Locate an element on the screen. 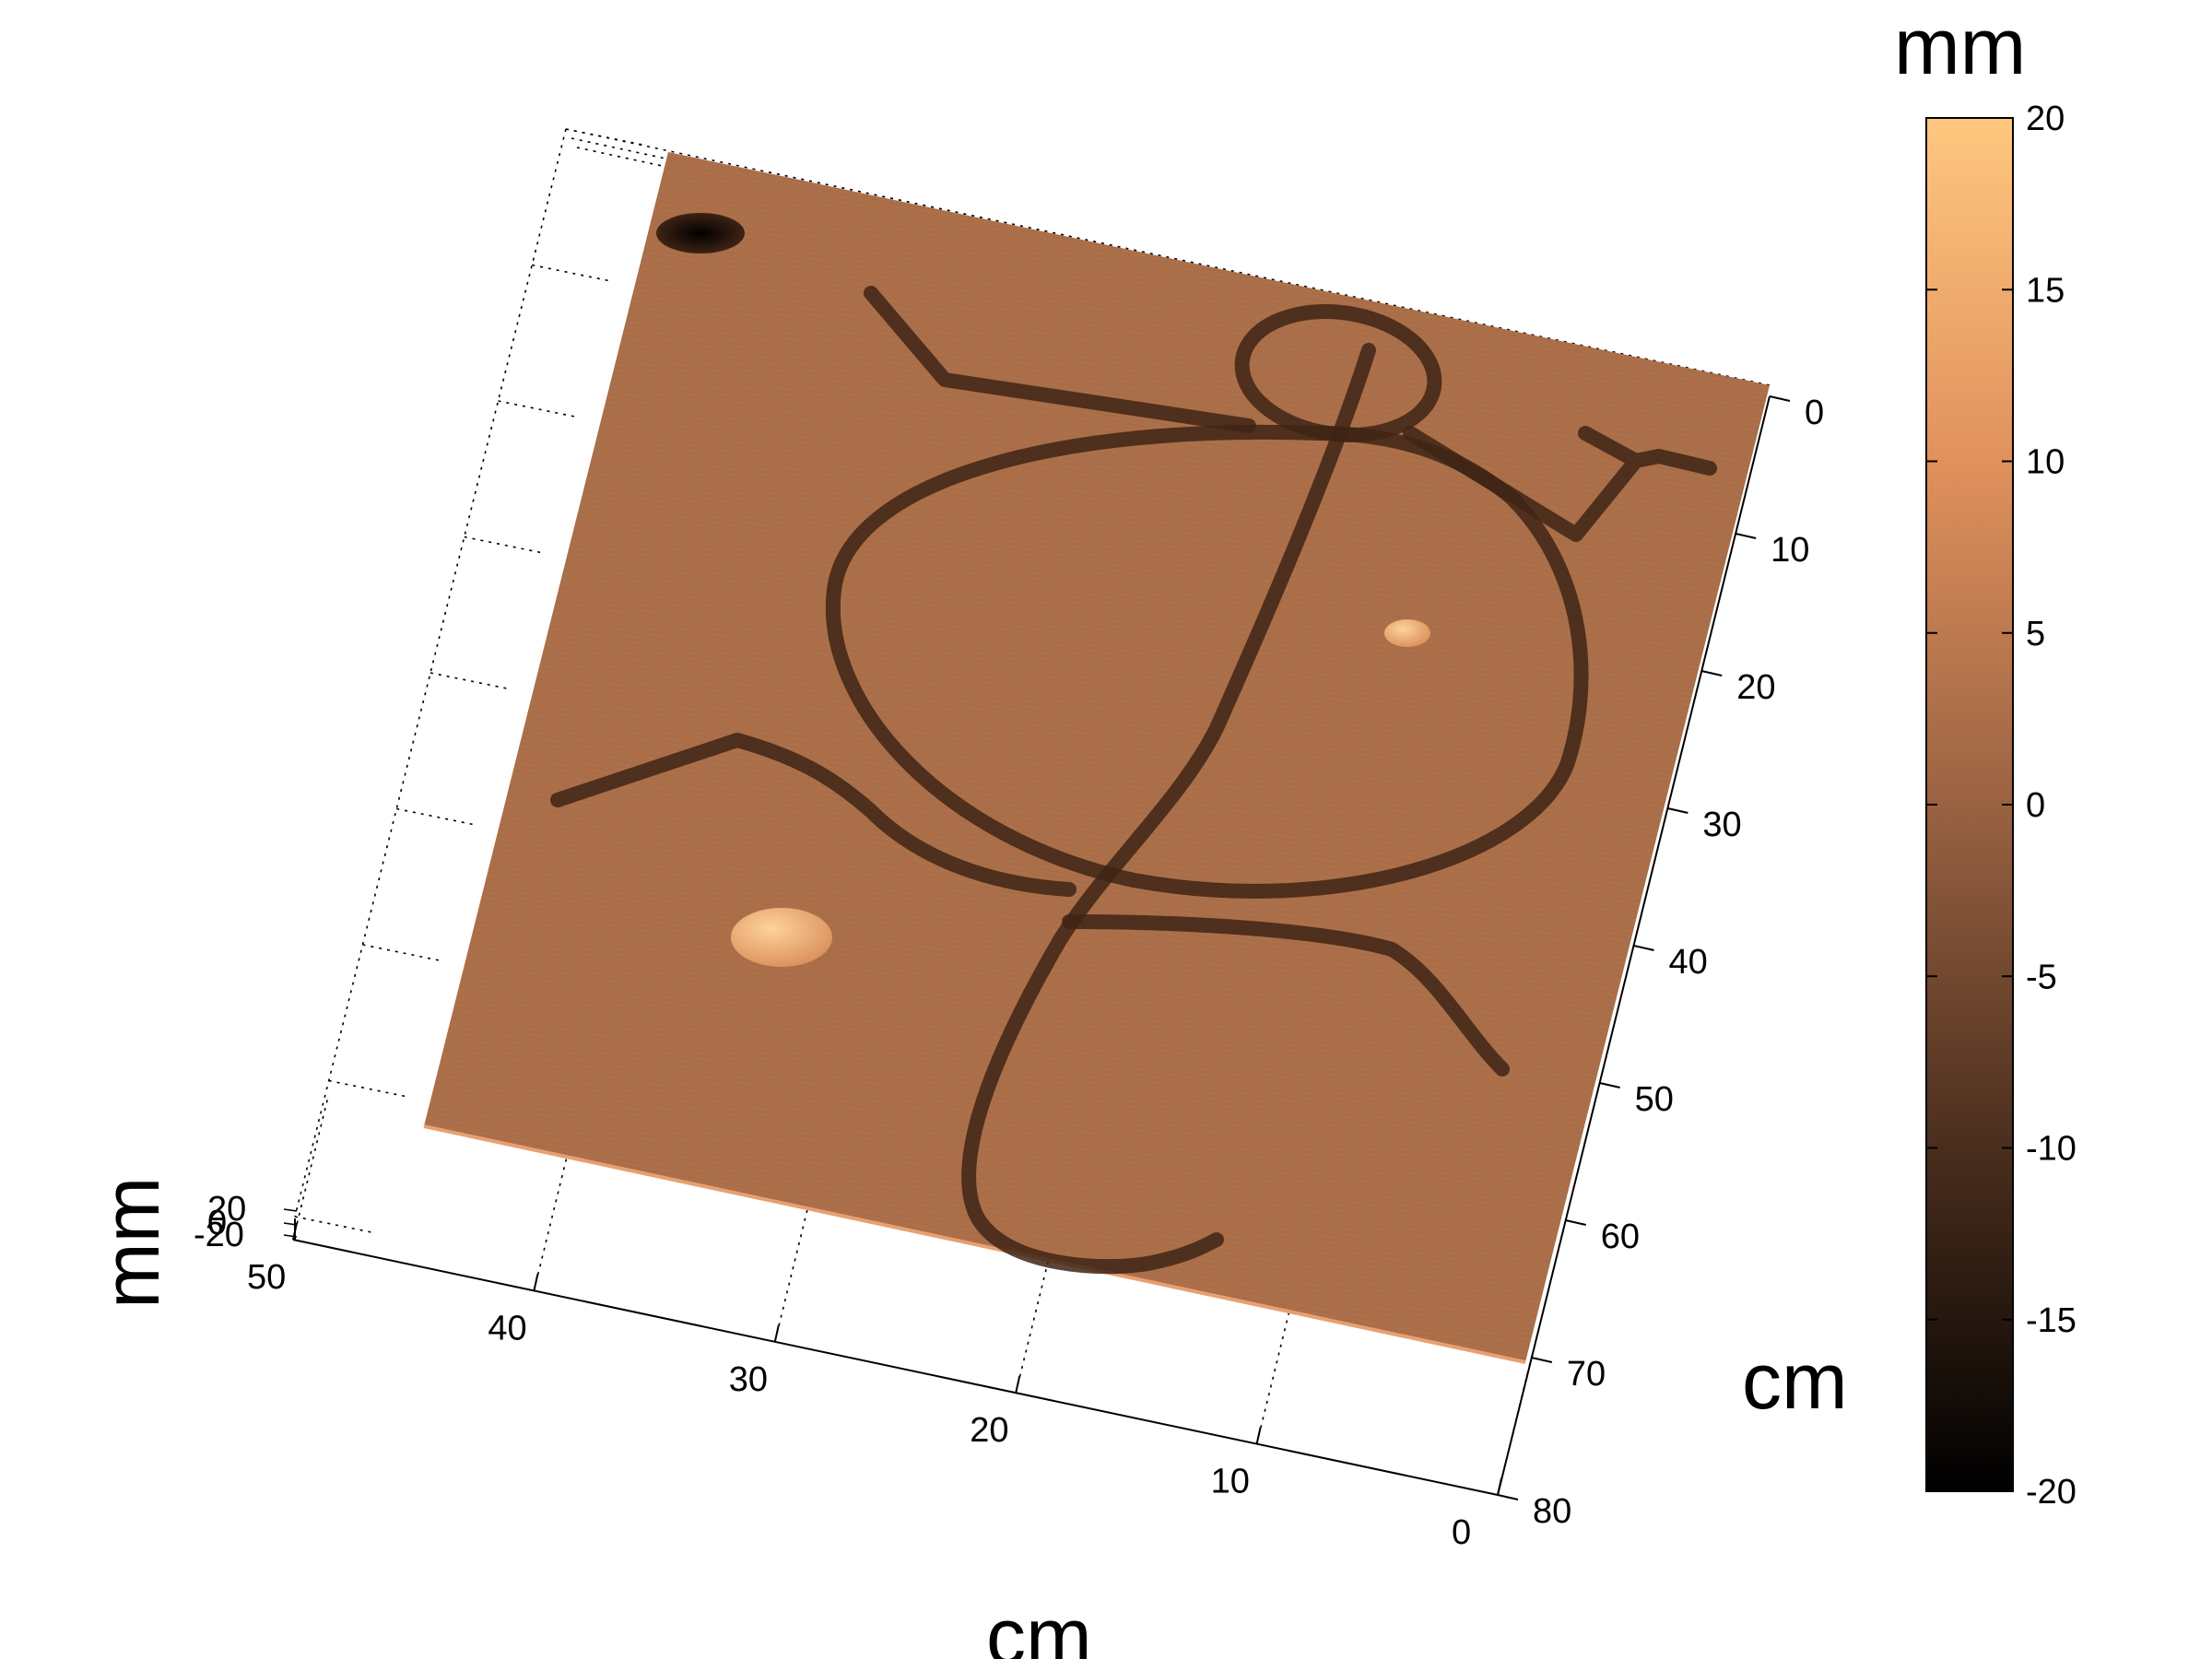 The height and width of the screenshot is (1659, 2212). colorbar: mm 20 15 10 5 0 -5 -10 -15 -20 is located at coordinates (1985, 757).